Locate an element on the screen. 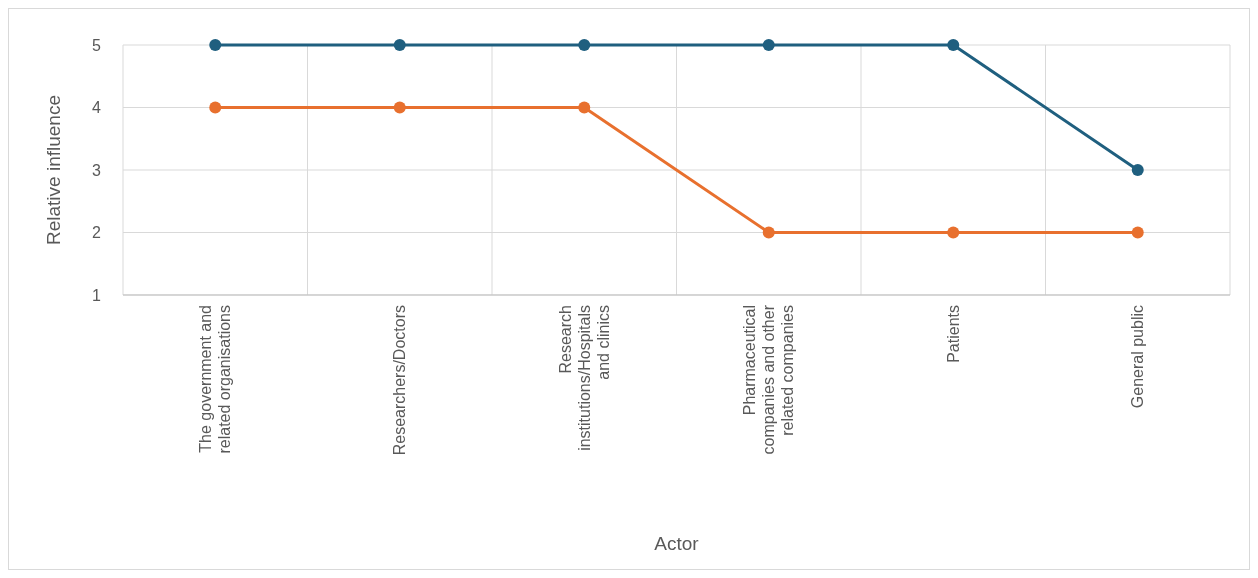 Image resolution: width=1258 pixels, height=578 pixels. x-axis-title: Actor is located at coordinates (677, 543).